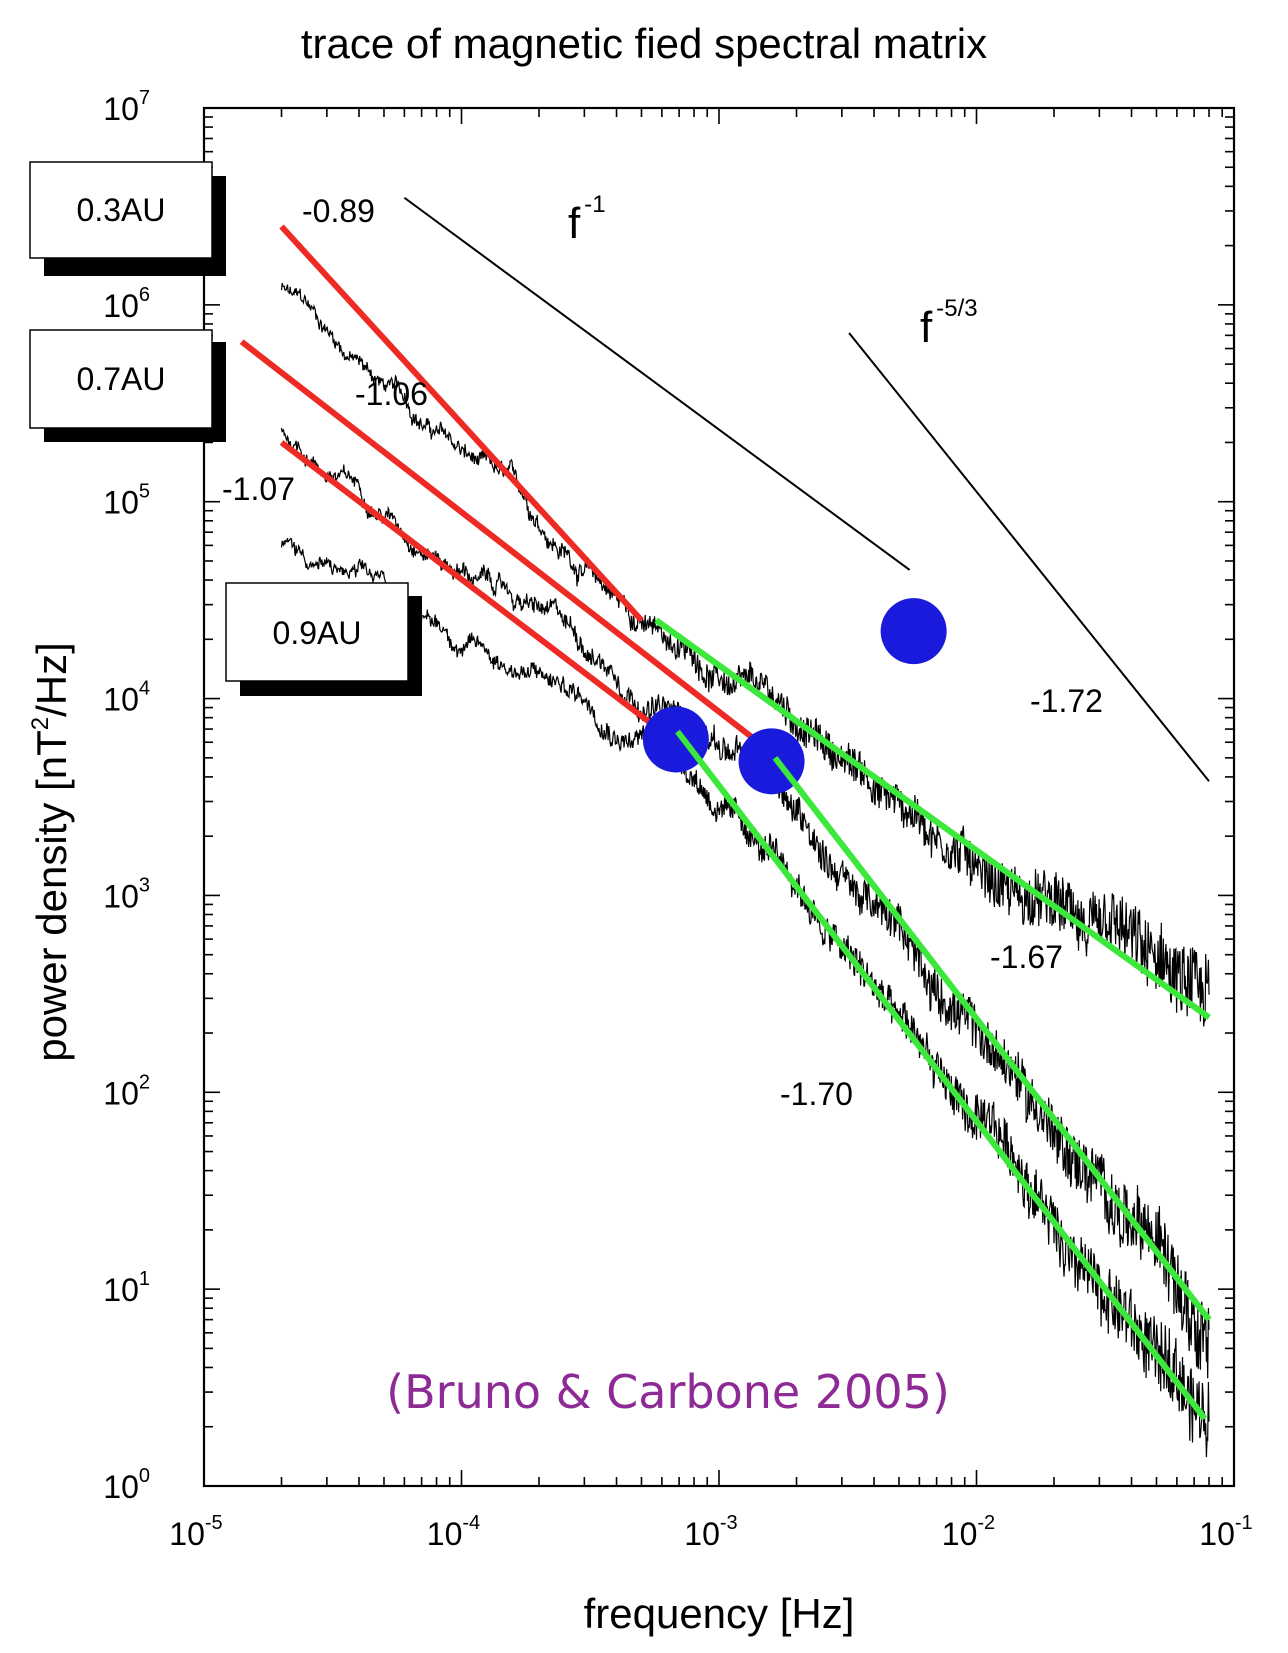 The height and width of the screenshot is (1653, 1288). Describe the element at coordinates (986, 1523) in the screenshot. I see `x-tick-label-exp: -2` at that location.